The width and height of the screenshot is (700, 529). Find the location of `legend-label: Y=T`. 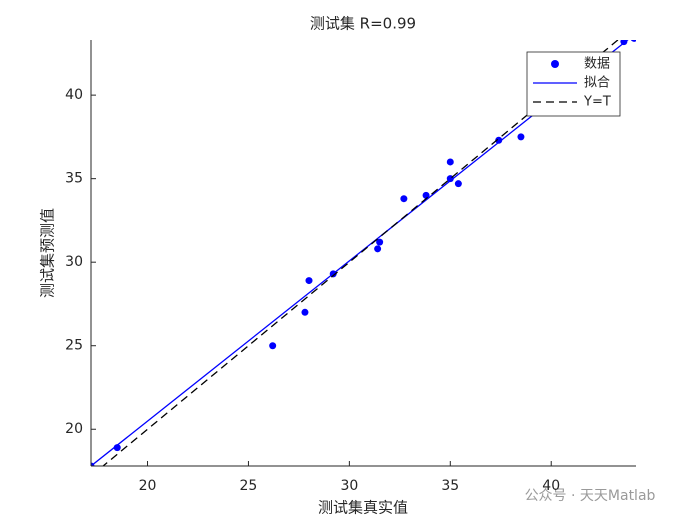

legend-label: Y=T is located at coordinates (597, 102).